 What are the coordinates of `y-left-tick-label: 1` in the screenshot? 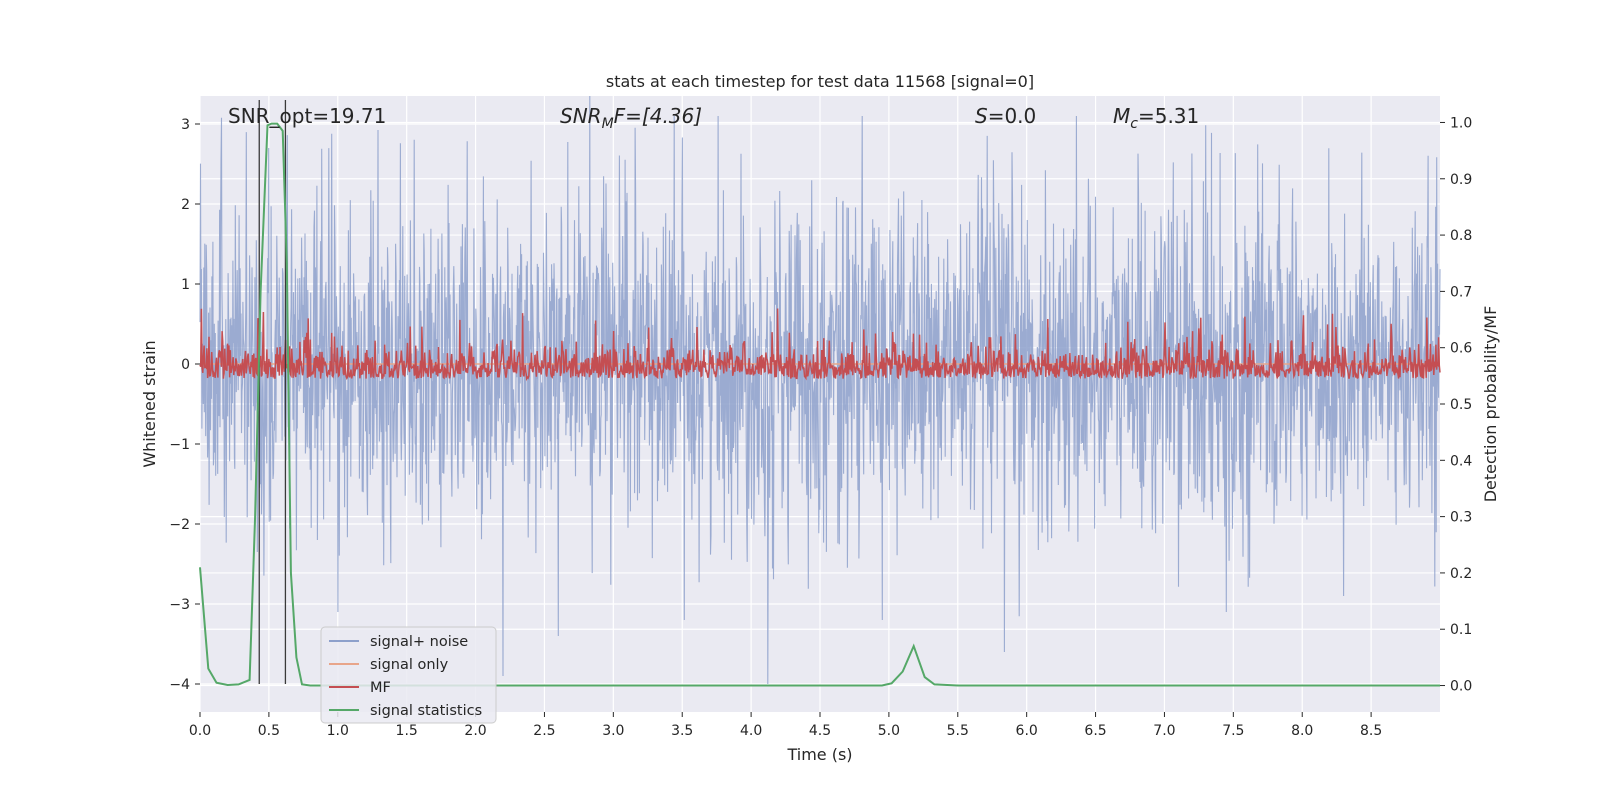 It's located at (185, 285).